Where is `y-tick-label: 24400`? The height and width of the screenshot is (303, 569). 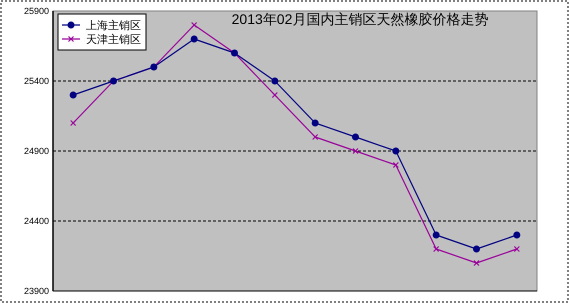
y-tick-label: 24400 is located at coordinates (36, 221).